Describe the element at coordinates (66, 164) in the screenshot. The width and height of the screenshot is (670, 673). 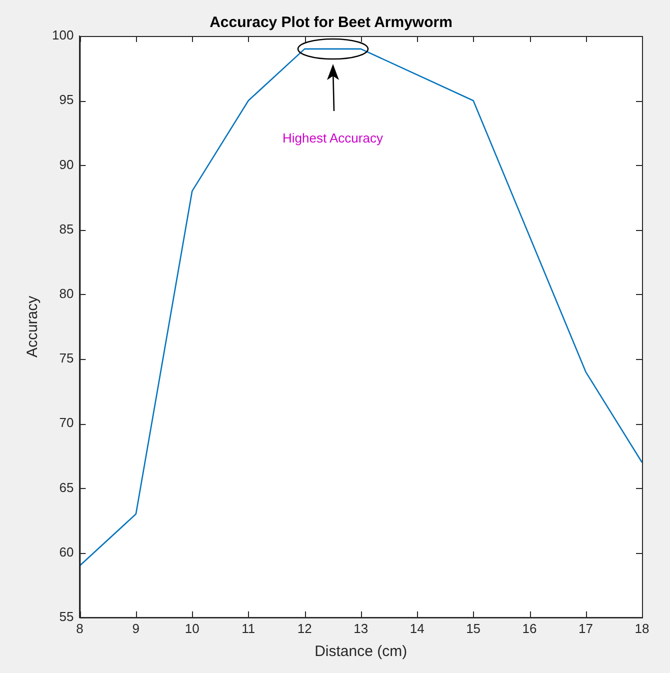
I see `y-tick-label: 90` at that location.